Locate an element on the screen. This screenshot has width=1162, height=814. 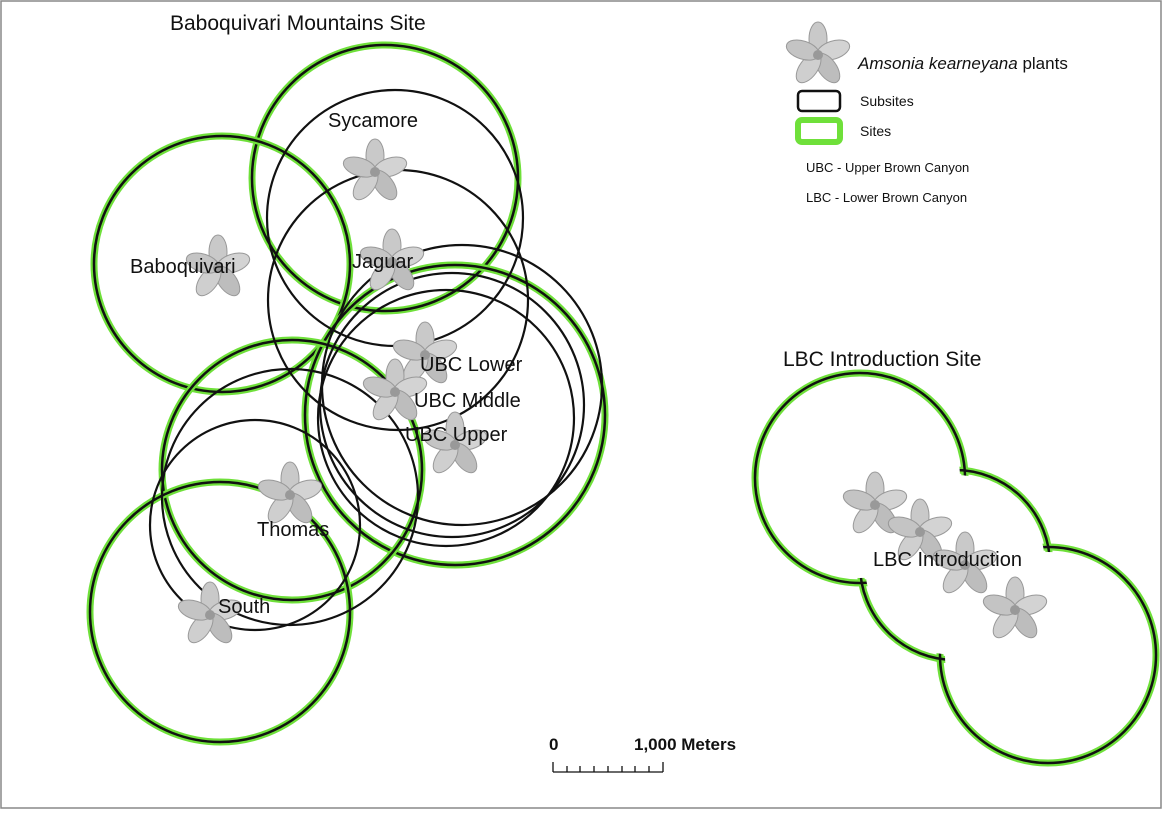
subsite-label: UBC Upper is located at coordinates (456, 435).